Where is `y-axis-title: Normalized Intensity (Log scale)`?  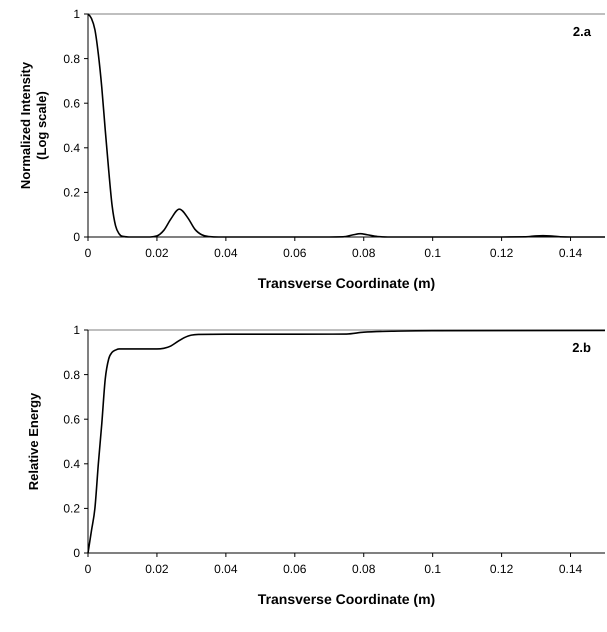 y-axis-title: Normalized Intensity (Log scale) is located at coordinates (33, 125).